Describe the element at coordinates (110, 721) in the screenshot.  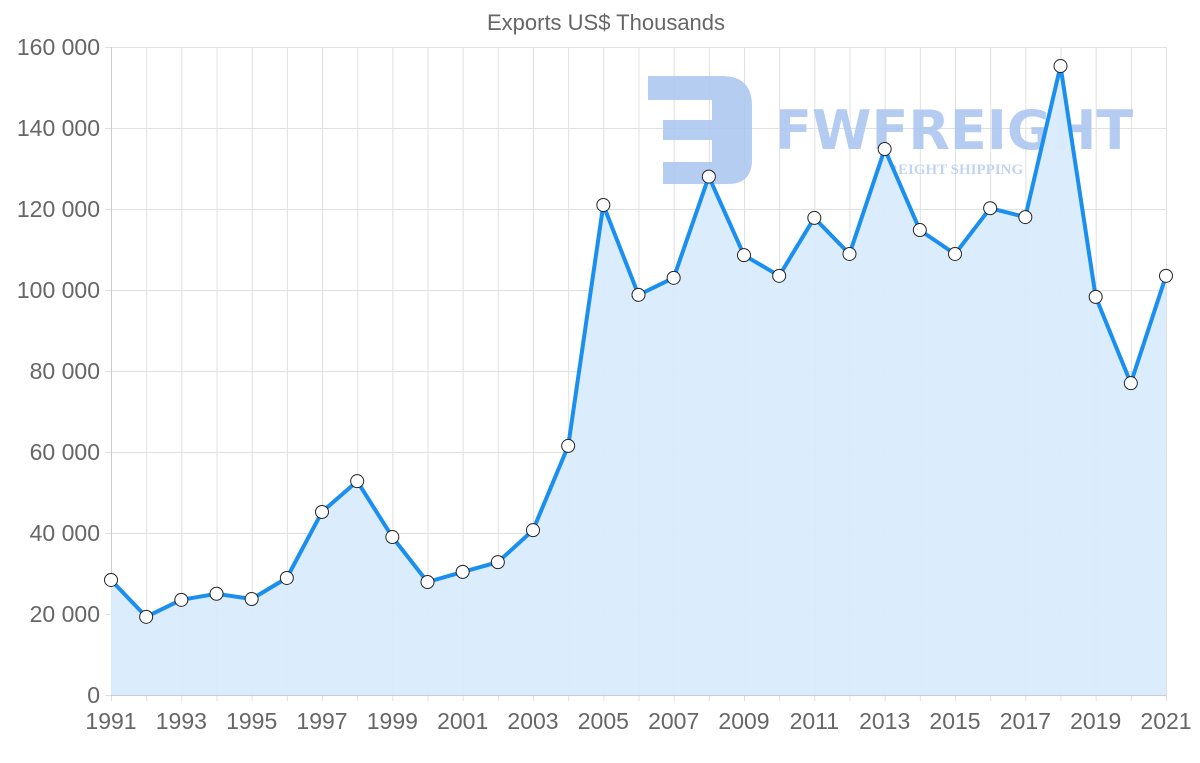
I see `x-tick-label: 1991` at that location.